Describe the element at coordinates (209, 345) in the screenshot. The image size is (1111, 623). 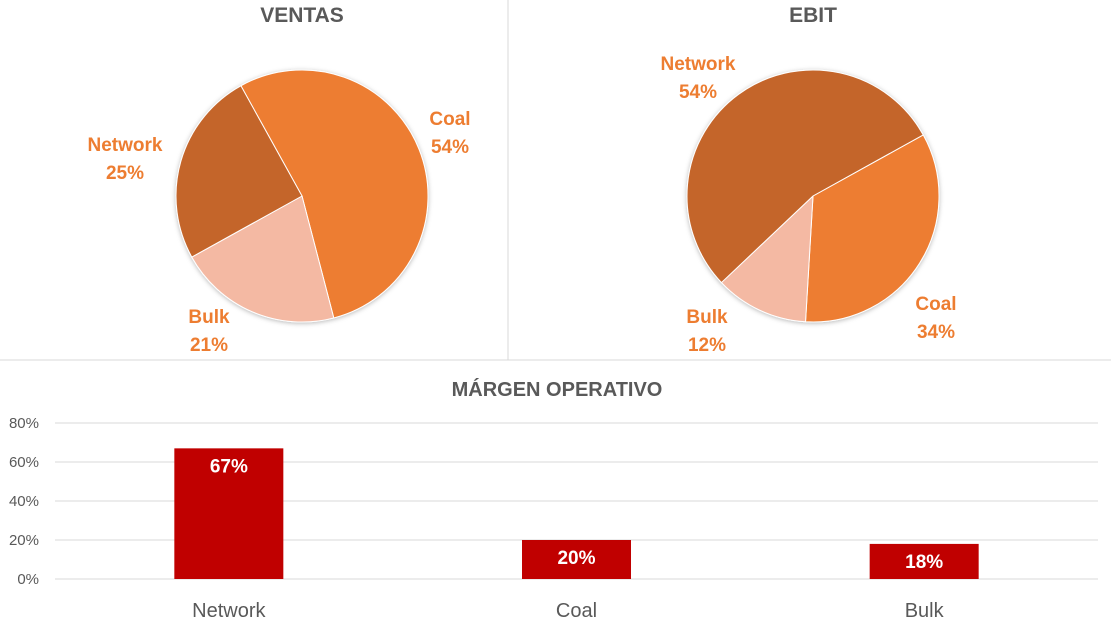
I see `pie1-label-bulk-value: 21%` at that location.